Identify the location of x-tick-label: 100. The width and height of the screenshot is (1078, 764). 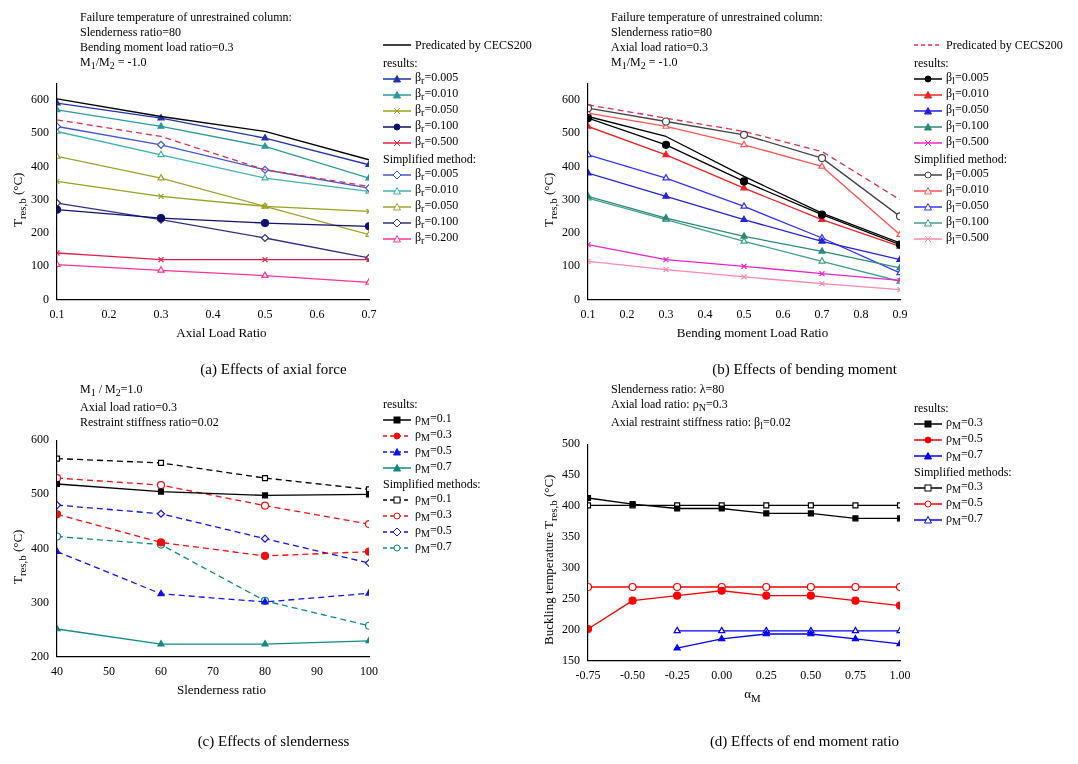
(369, 671).